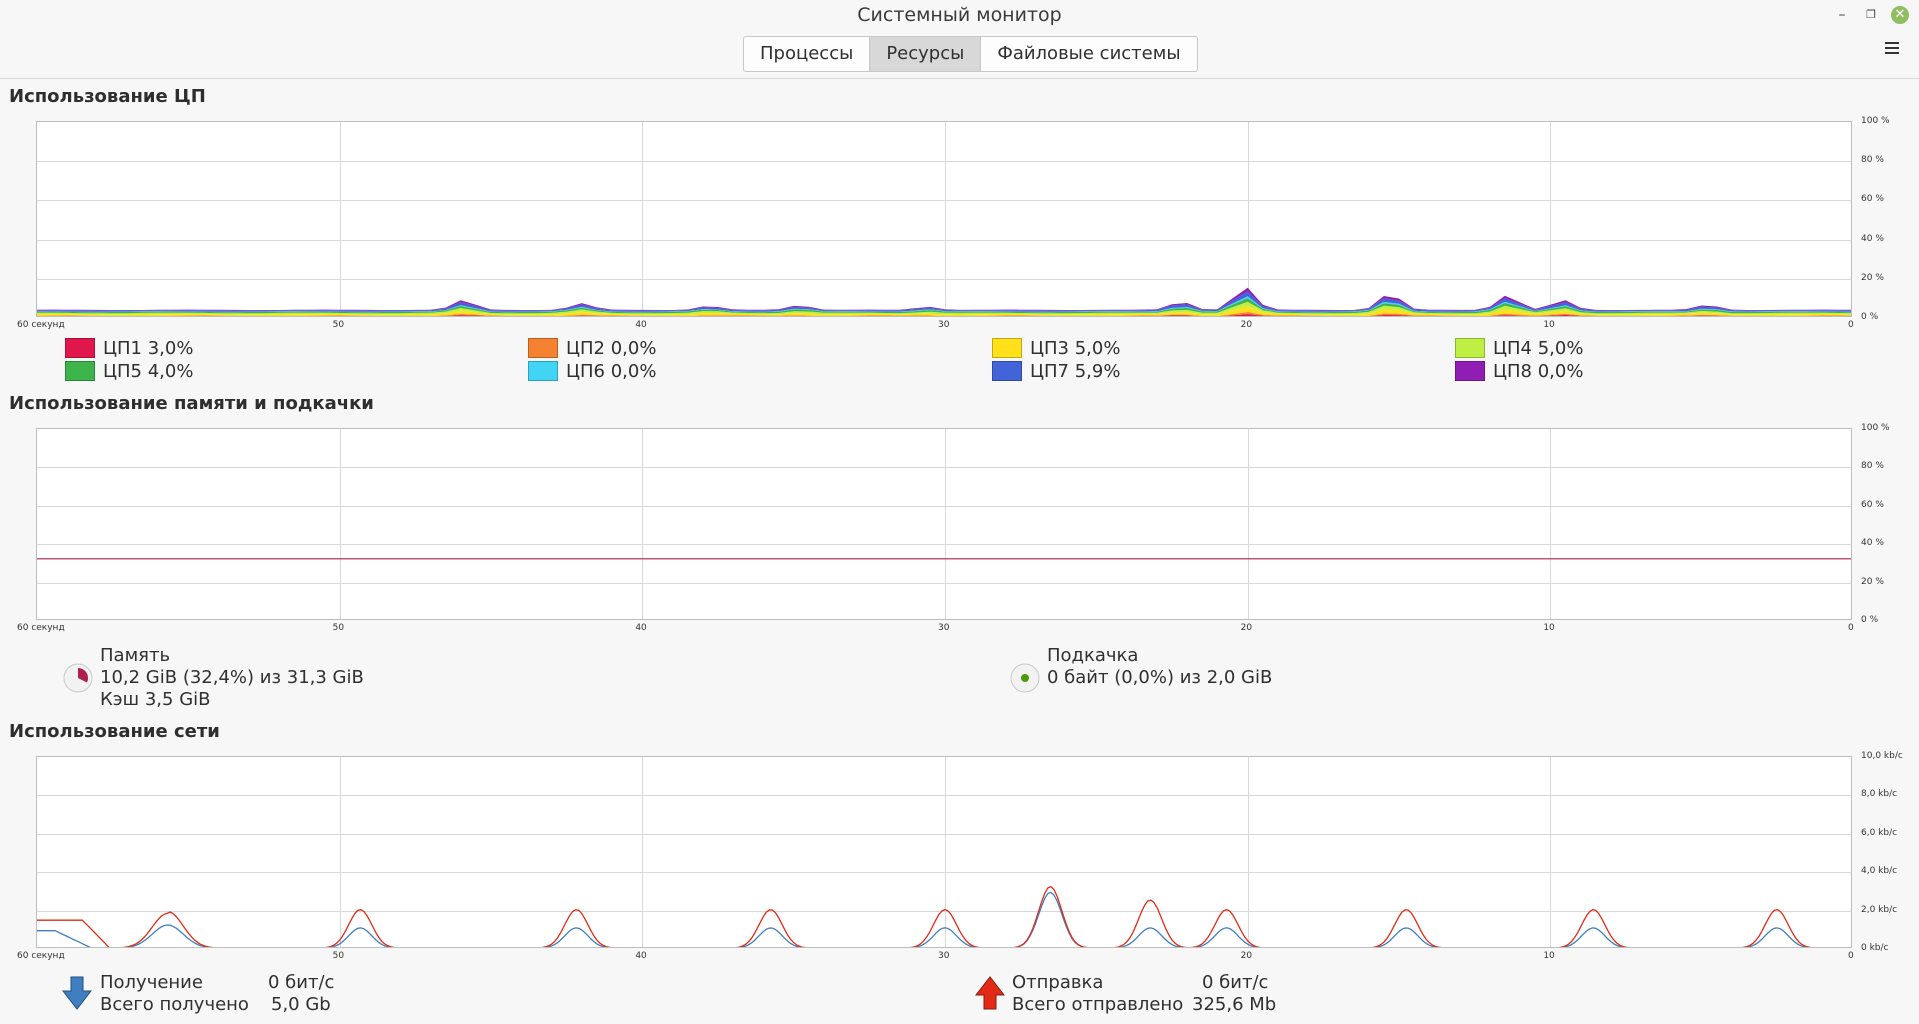  What do you see at coordinates (80, 348) in the screenshot?
I see `cpu1-color-swatch` at bounding box center [80, 348].